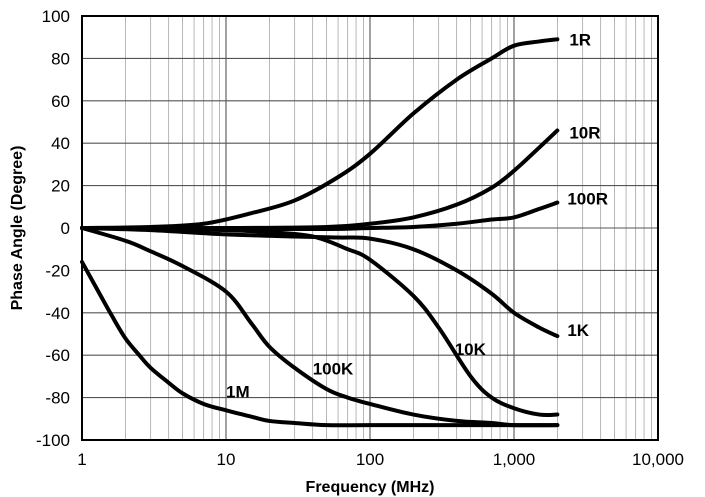 Image resolution: width=705 pixels, height=497 pixels. I want to click on x-tick-label: 100, so click(370, 459).